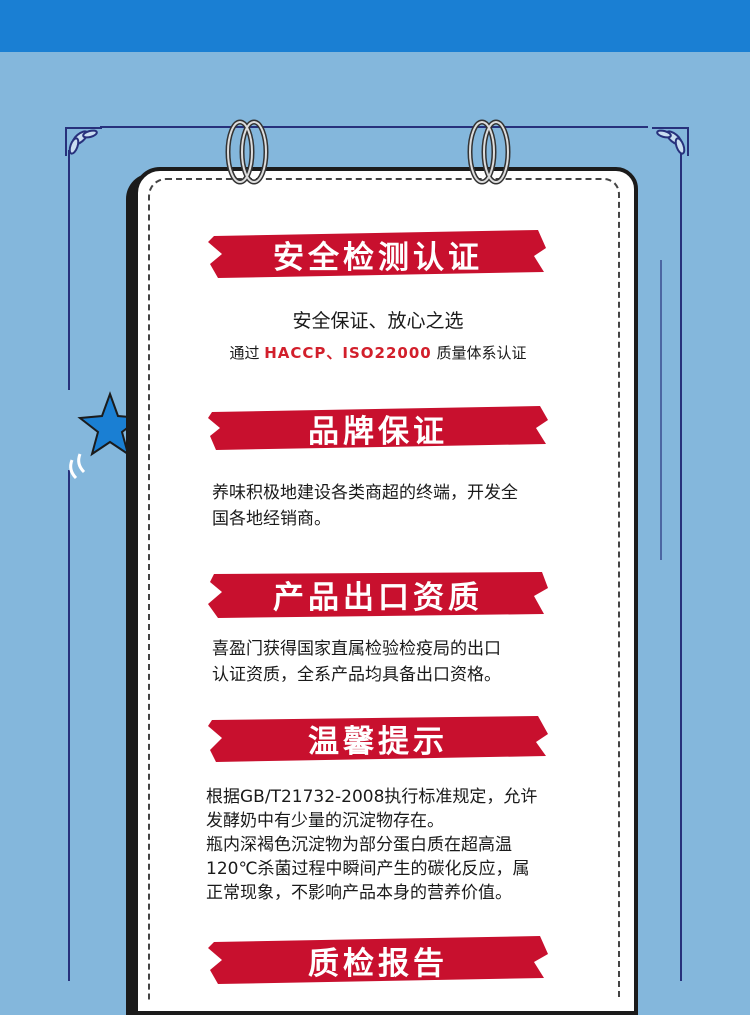 This screenshot has width=750, height=1015. What do you see at coordinates (325, 821) in the screenshot?
I see `tips-text-line: 发酵奶中有少量的沉淀物存在。` at bounding box center [325, 821].